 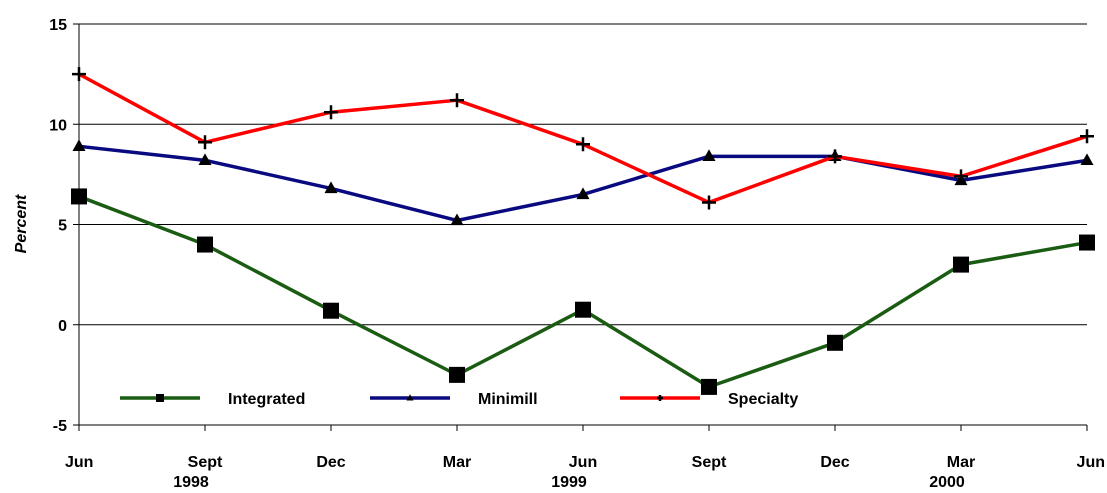 What do you see at coordinates (58, 125) in the screenshot?
I see `y-tick-label: 10` at bounding box center [58, 125].